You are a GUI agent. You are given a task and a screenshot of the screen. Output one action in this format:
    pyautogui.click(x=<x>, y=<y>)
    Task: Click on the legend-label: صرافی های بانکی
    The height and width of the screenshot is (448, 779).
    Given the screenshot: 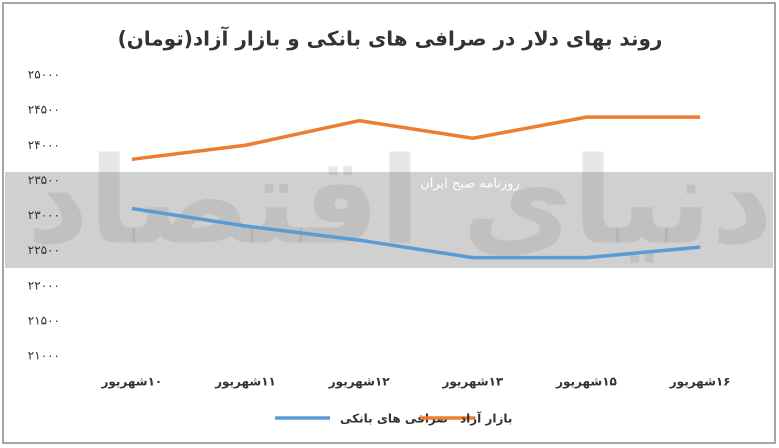 What is the action you would take?
    pyautogui.click(x=394, y=419)
    